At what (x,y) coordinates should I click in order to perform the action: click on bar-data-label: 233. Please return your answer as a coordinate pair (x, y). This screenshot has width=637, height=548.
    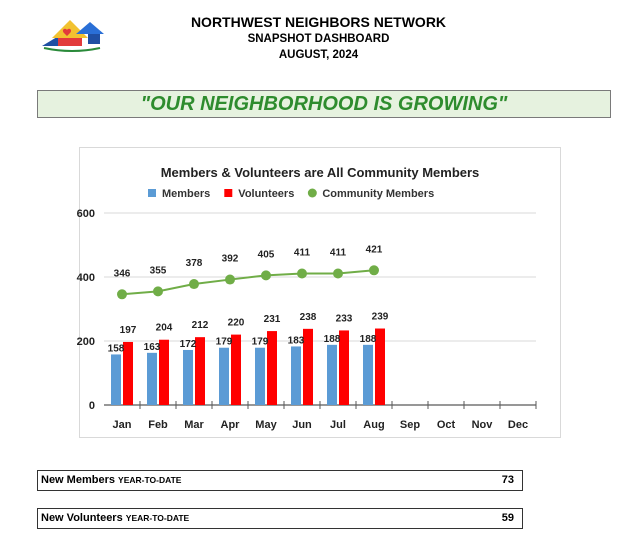
    Looking at the image, I should click on (344, 318).